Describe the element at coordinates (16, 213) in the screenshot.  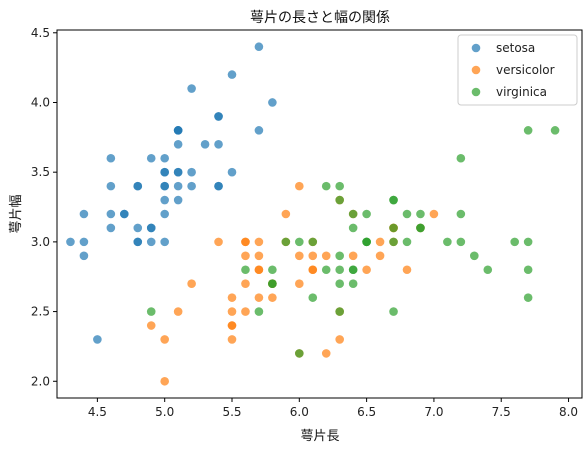
I see `y-axis-title: 萼片幅` at that location.